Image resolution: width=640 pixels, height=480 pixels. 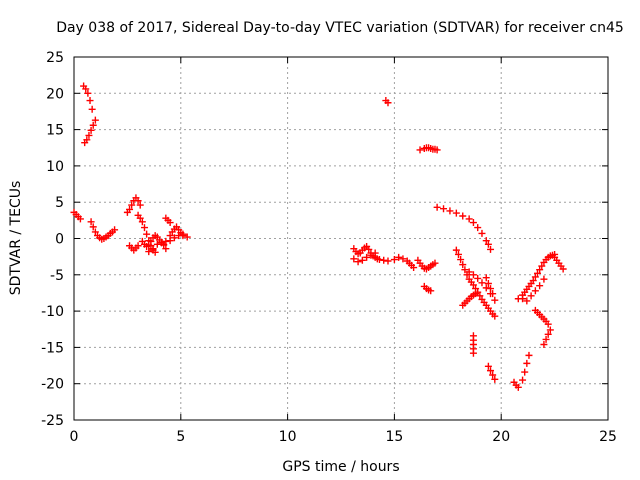 I want to click on y-tick-label: 0, so click(x=59, y=240).